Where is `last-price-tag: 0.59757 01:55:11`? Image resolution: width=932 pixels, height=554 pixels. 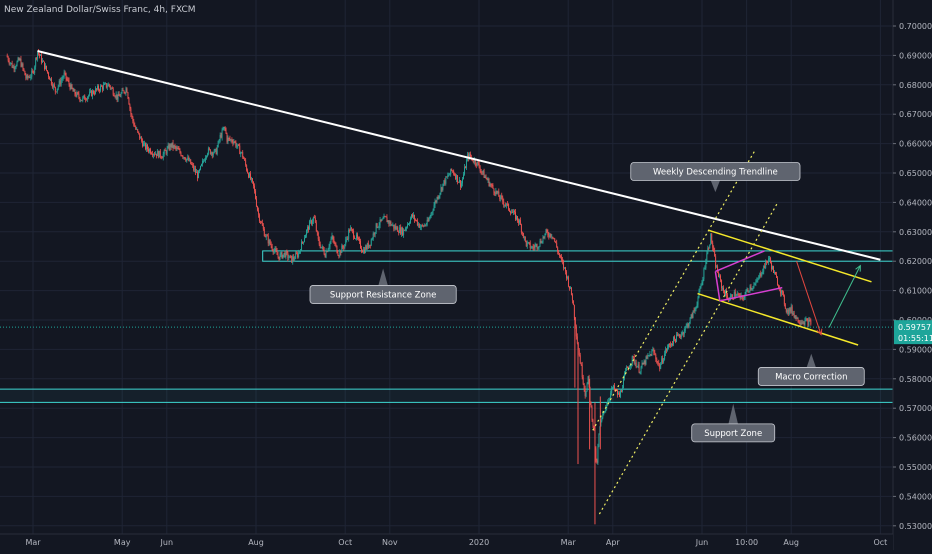 last-price-tag: 0.59757 01:55:11 is located at coordinates (913, 332).